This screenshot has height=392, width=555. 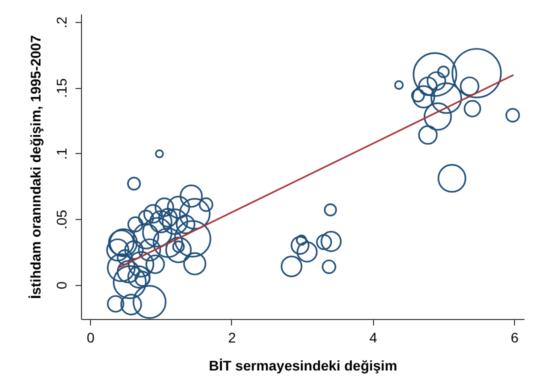 I want to click on y-tick-label: .2, so click(x=62, y=22).